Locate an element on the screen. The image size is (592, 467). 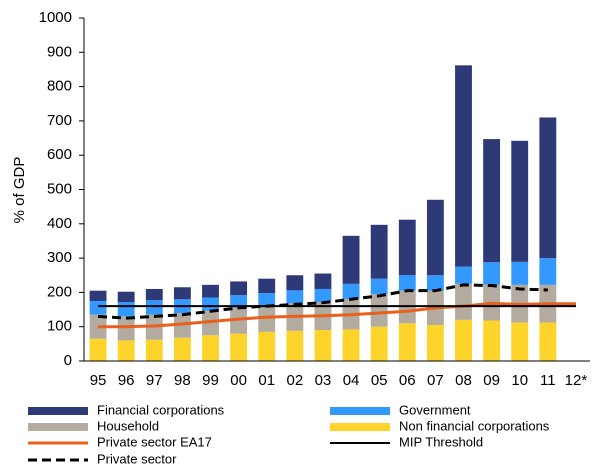
y-tick-label: 300 is located at coordinates (59, 257).